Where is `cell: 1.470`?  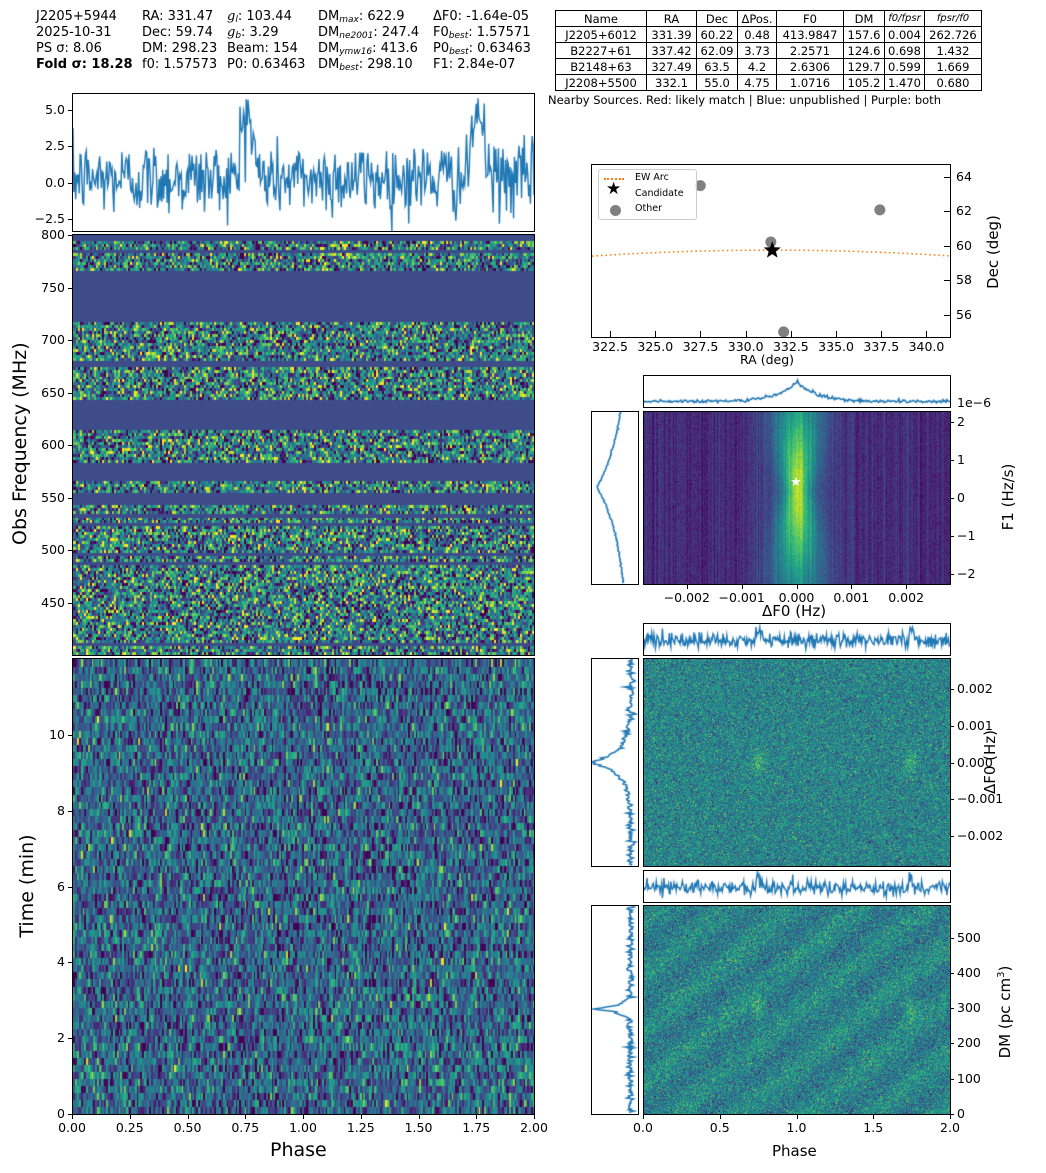
cell: 1.470 is located at coordinates (904, 82).